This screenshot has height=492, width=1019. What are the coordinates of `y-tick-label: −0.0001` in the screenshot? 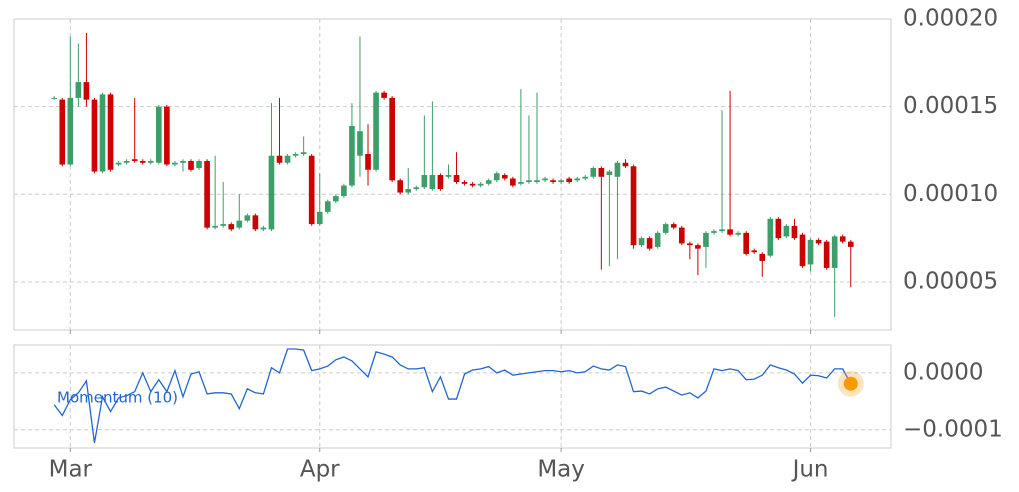 It's located at (953, 429).